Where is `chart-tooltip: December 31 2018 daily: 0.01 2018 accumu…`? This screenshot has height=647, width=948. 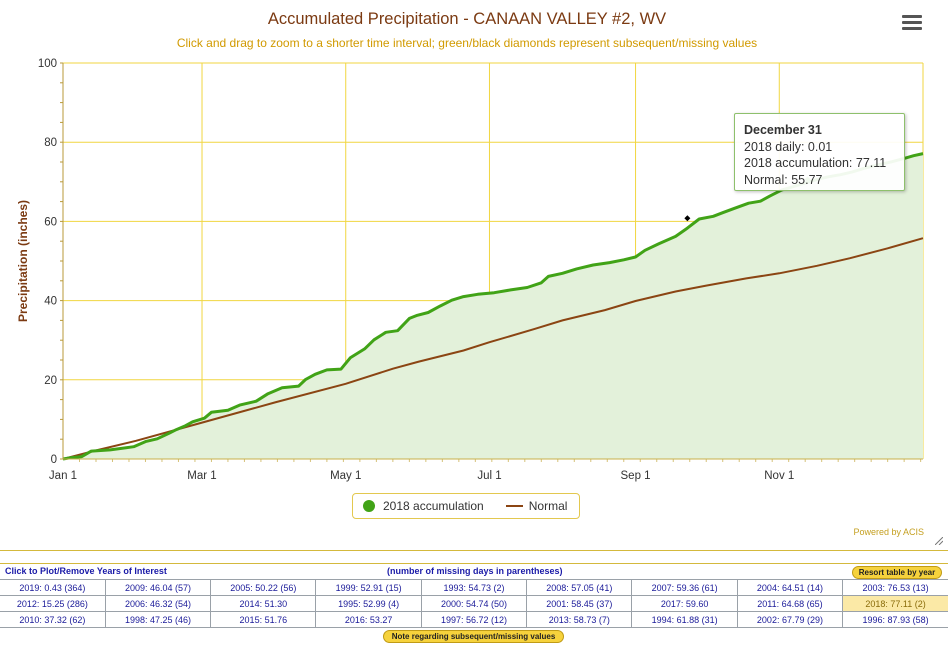
chart-tooltip: December 31 2018 daily: 0.01 2018 accumu… is located at coordinates (819, 152).